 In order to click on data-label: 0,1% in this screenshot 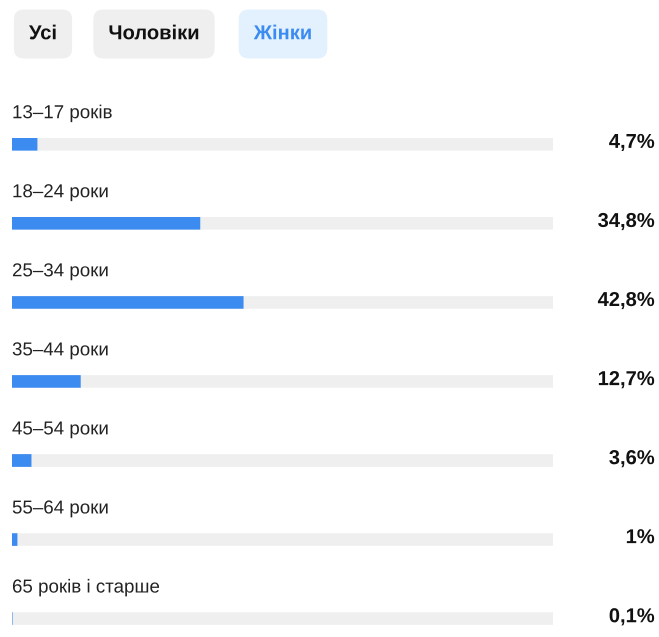, I will do `click(632, 617)`.